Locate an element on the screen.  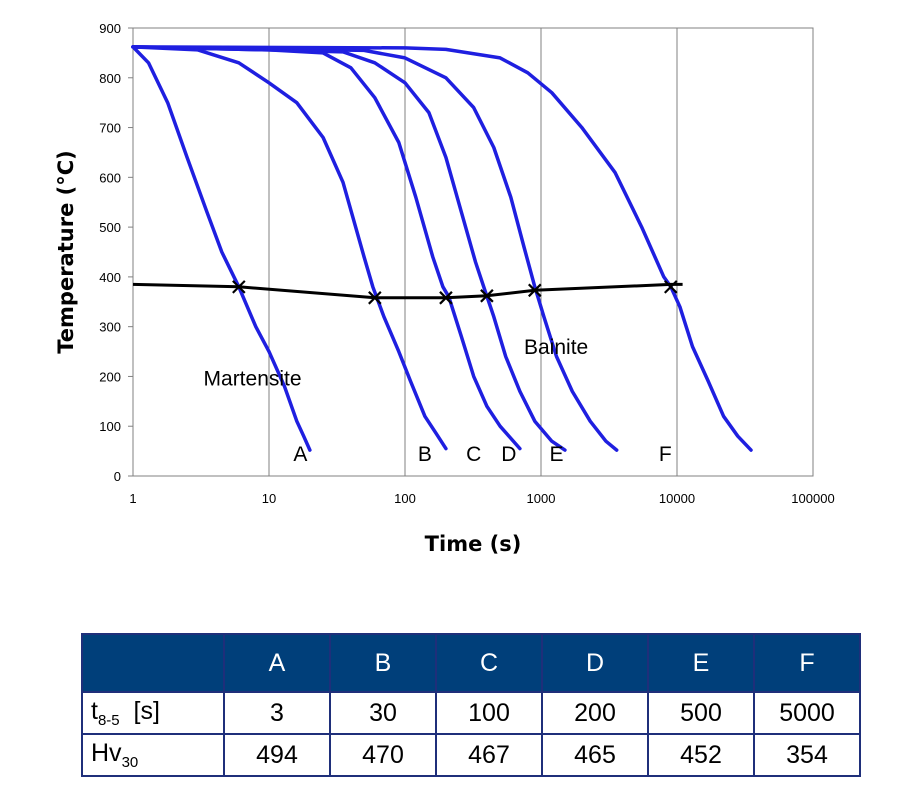
region-label-martensite: Martensite is located at coordinates (253, 378).